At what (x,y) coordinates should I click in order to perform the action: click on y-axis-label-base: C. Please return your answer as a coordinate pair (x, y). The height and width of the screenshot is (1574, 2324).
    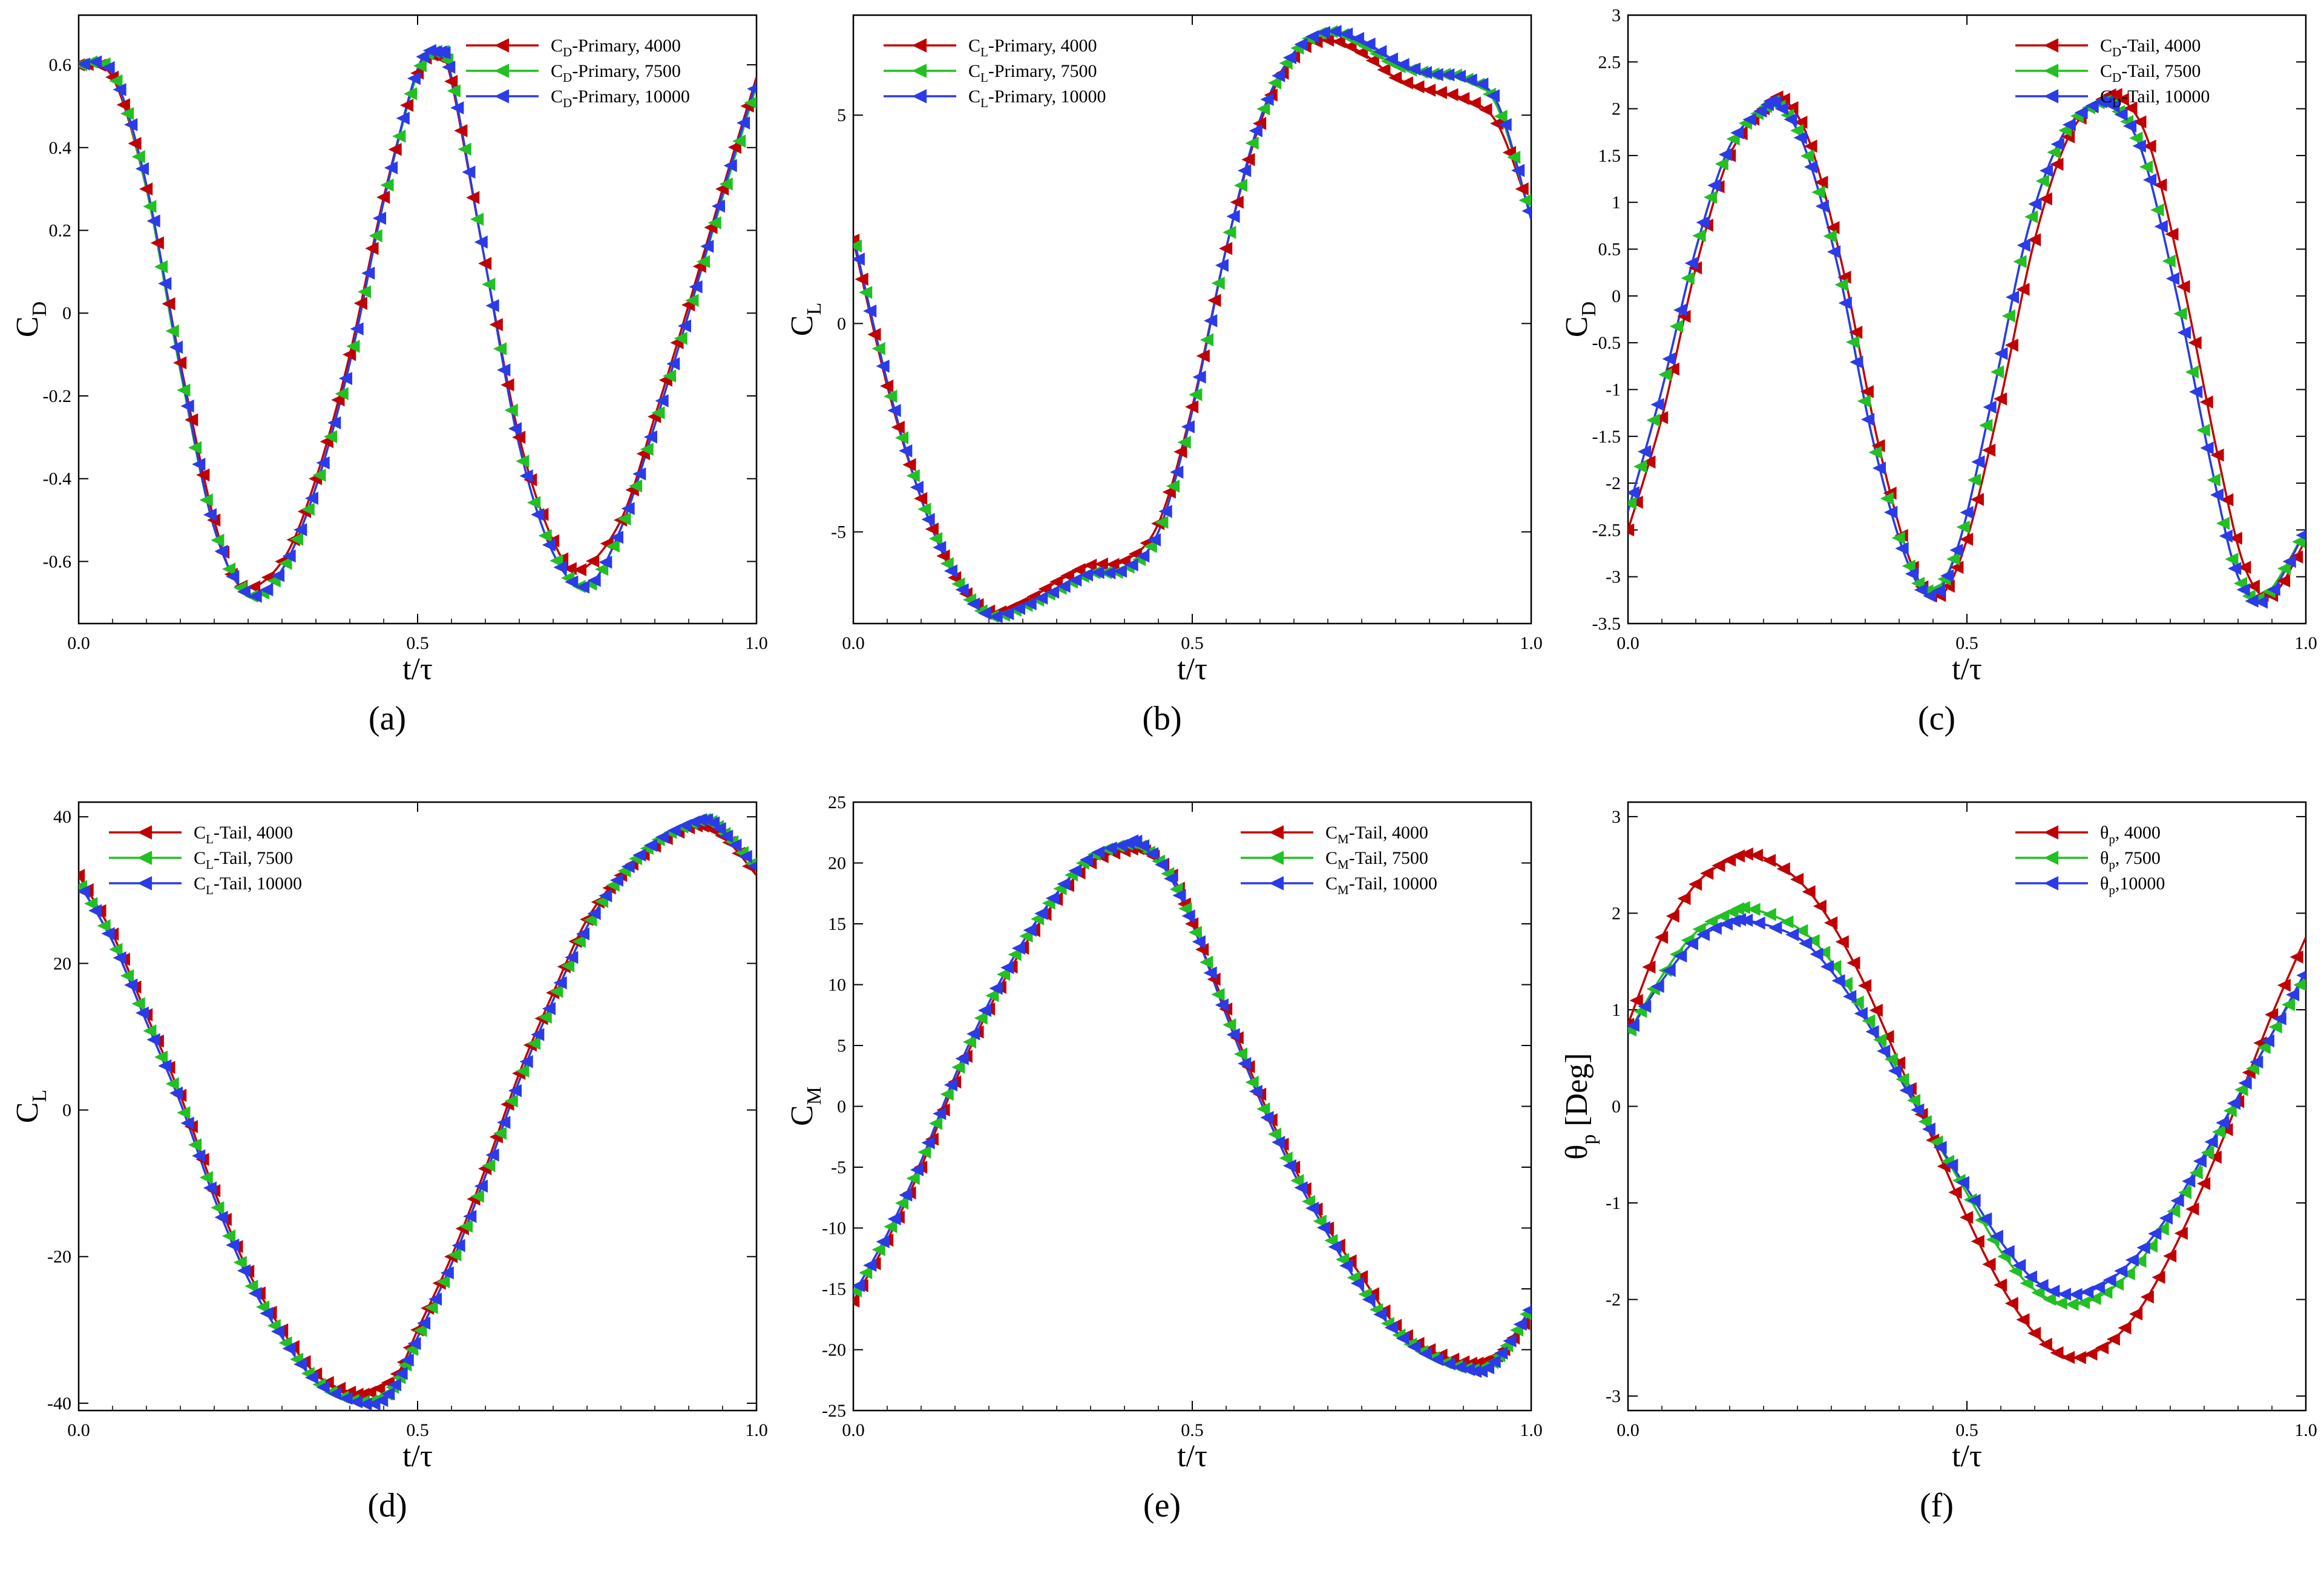
    Looking at the image, I should click on (802, 326).